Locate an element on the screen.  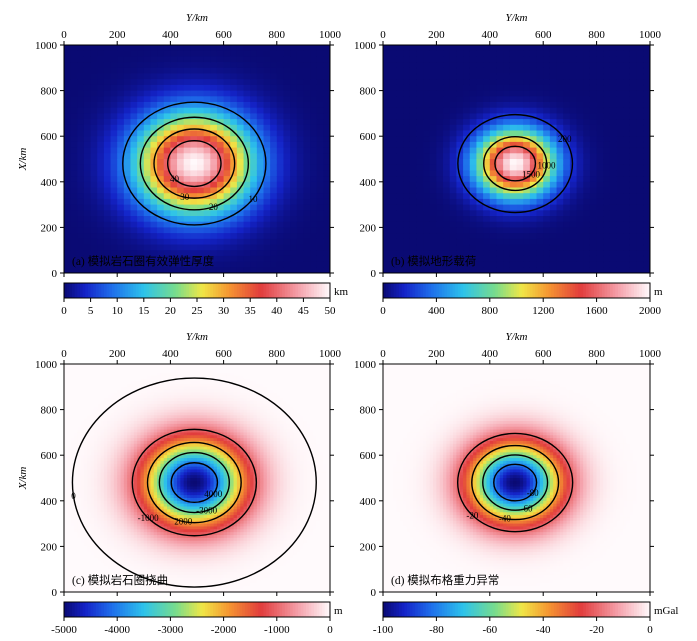
y-tick-label: 200 is located at coordinates (368, 228).